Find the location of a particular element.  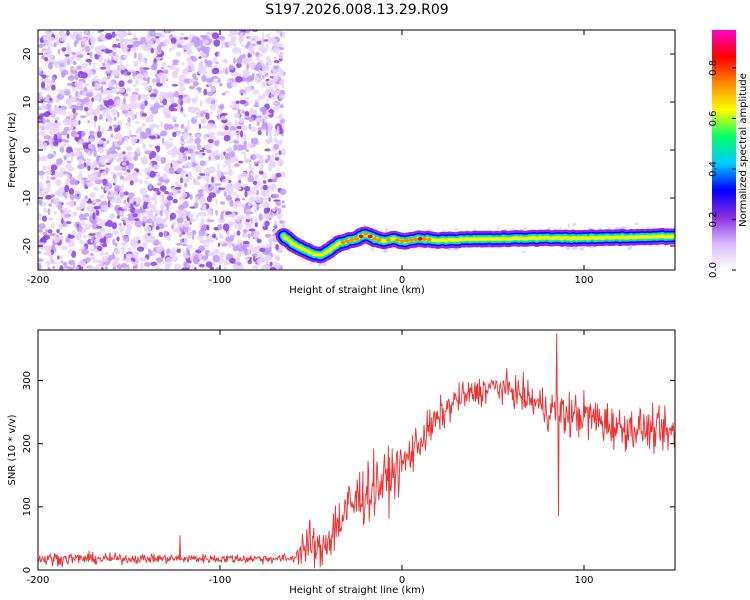

x-tick-label: -100 is located at coordinates (220, 280).